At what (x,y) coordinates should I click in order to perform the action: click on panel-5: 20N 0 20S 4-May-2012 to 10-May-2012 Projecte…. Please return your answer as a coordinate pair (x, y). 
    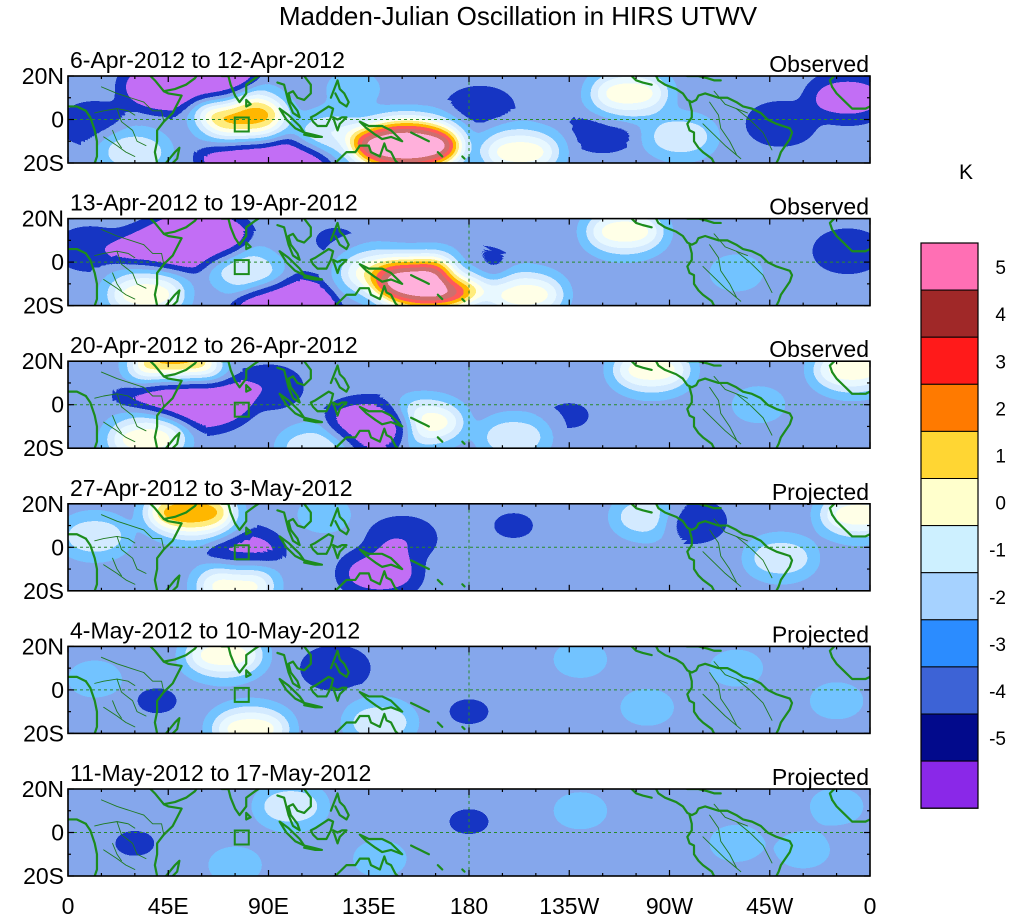
    Looking at the image, I should click on (446, 681).